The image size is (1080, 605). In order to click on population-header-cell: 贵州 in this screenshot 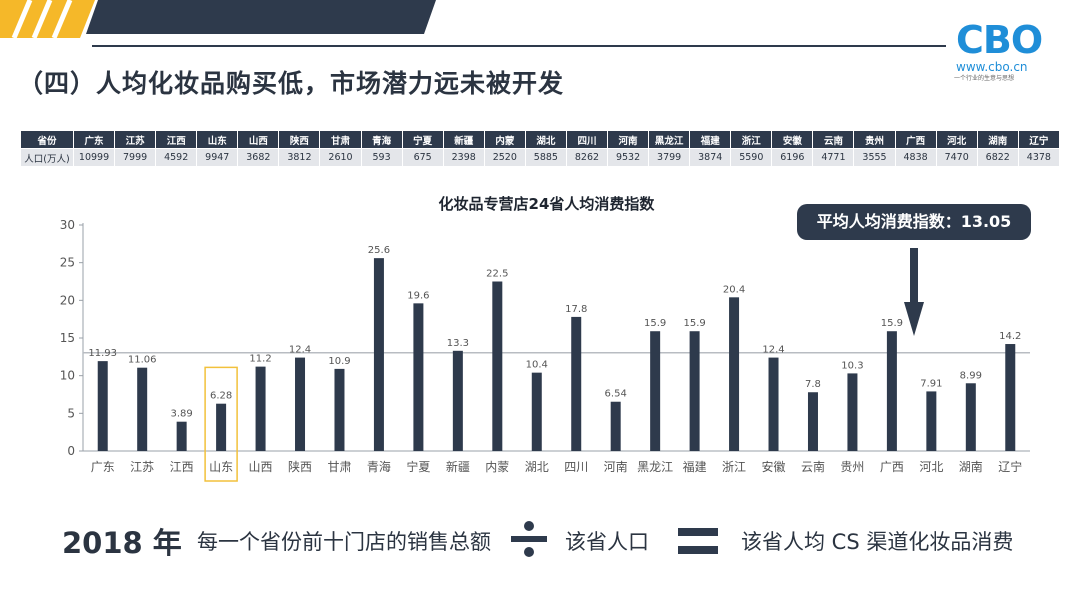, I will do `click(874, 139)`.